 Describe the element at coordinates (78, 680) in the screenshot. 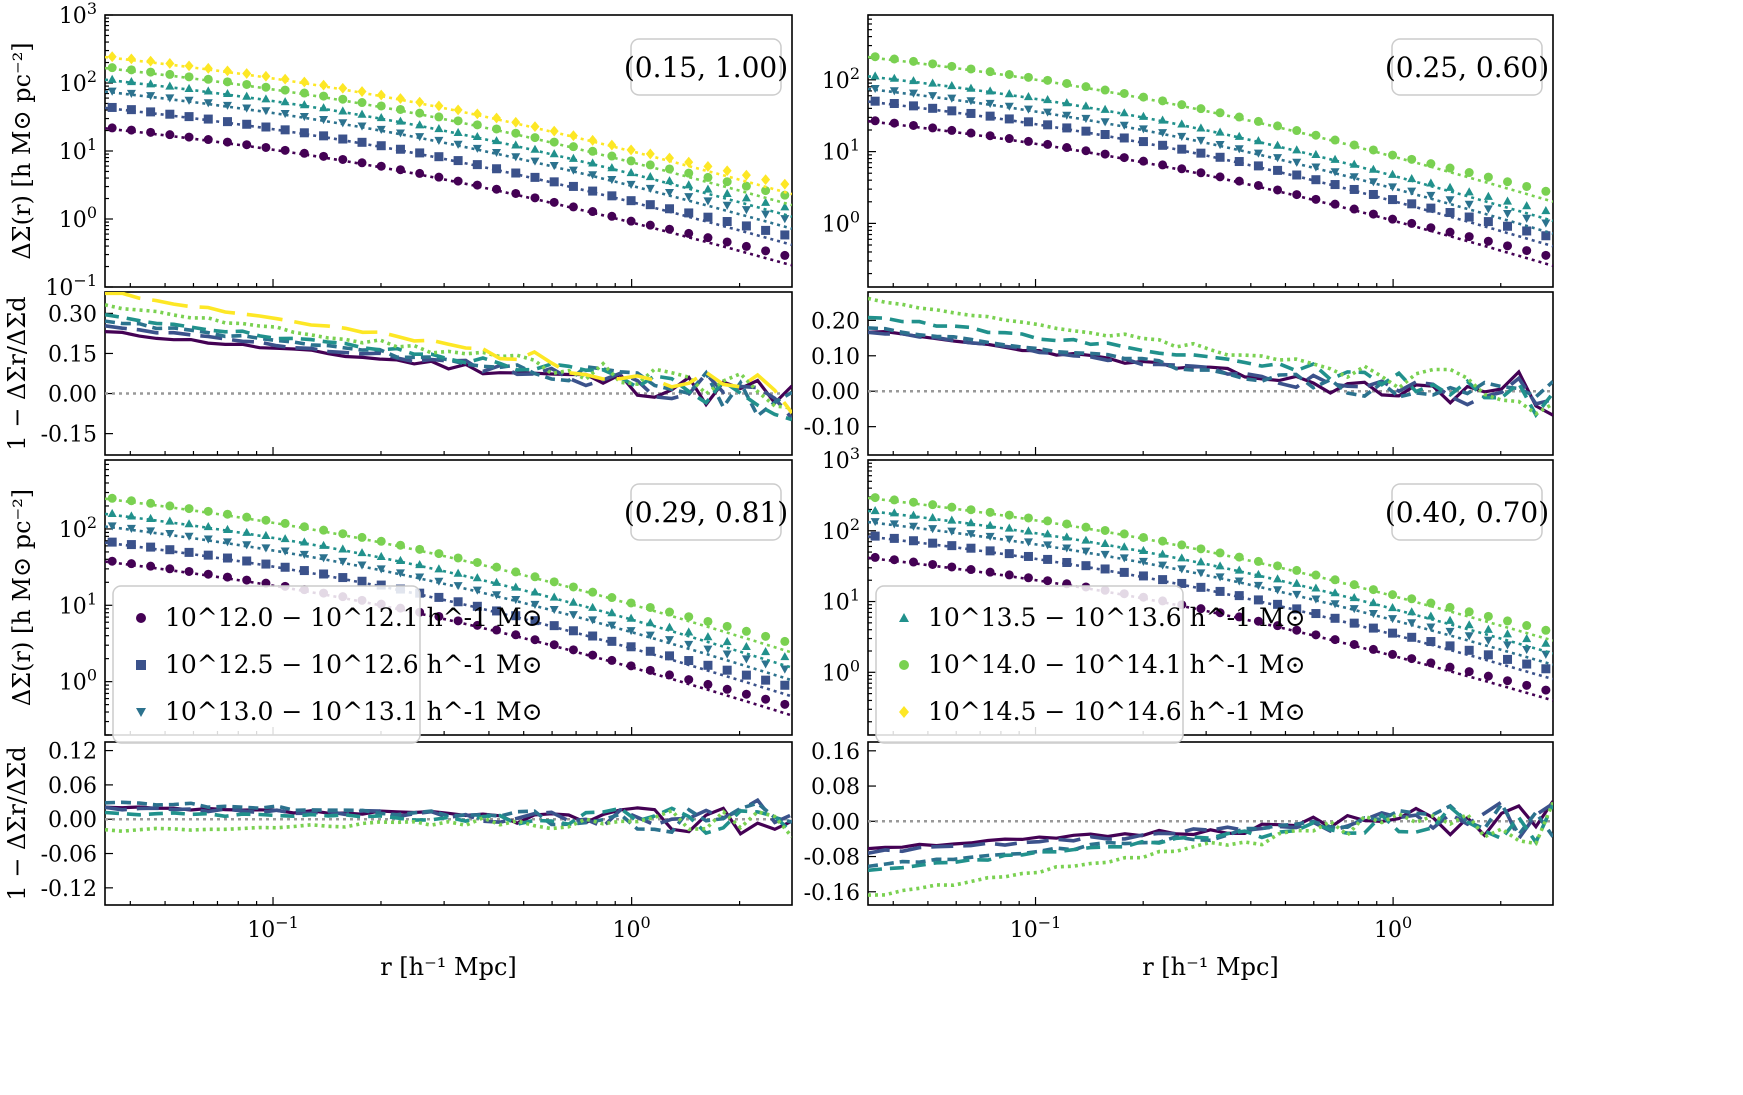

I see `y-tick-label: 100` at that location.